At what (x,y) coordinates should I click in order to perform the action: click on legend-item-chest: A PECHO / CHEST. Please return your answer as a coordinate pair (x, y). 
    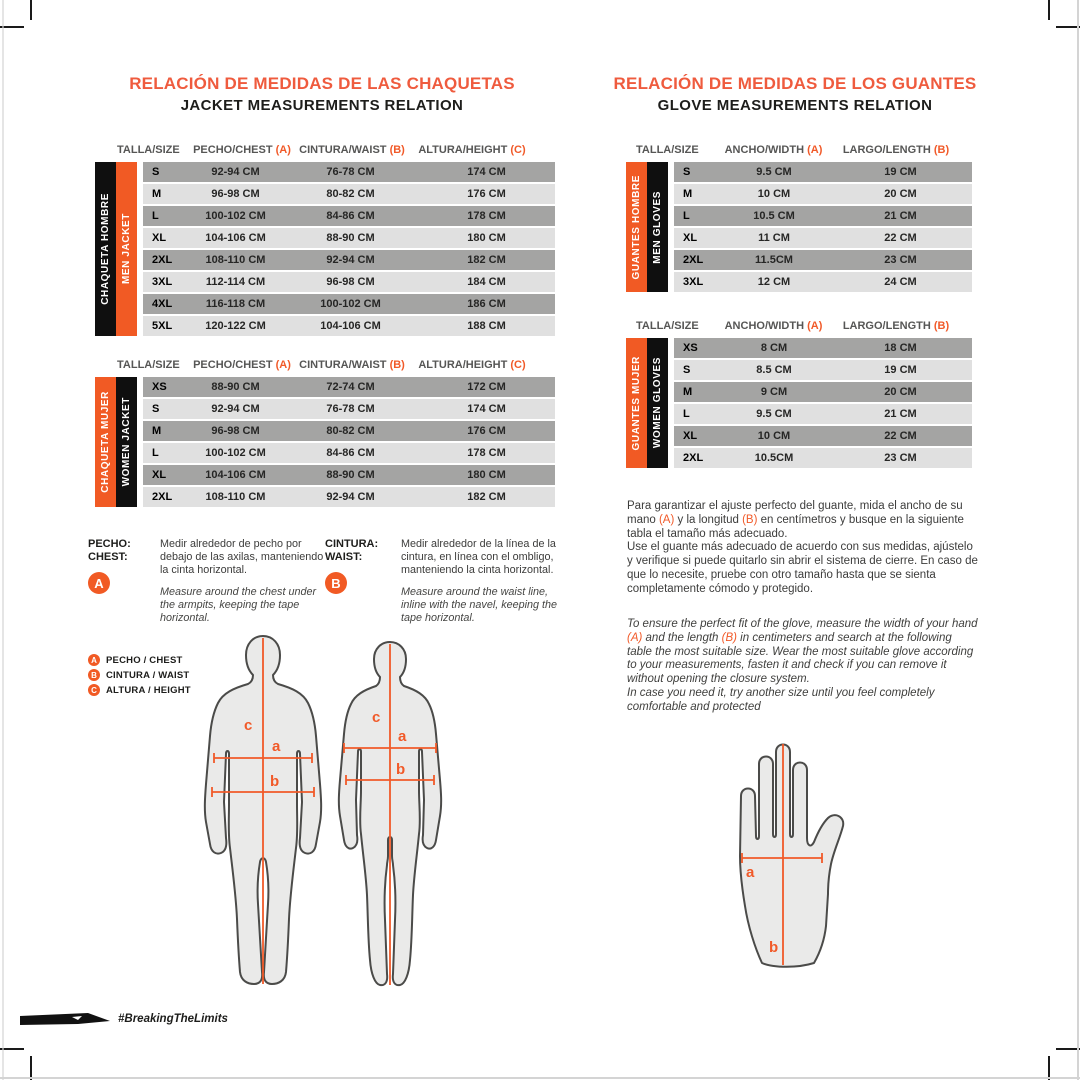
    Looking at the image, I should click on (139, 660).